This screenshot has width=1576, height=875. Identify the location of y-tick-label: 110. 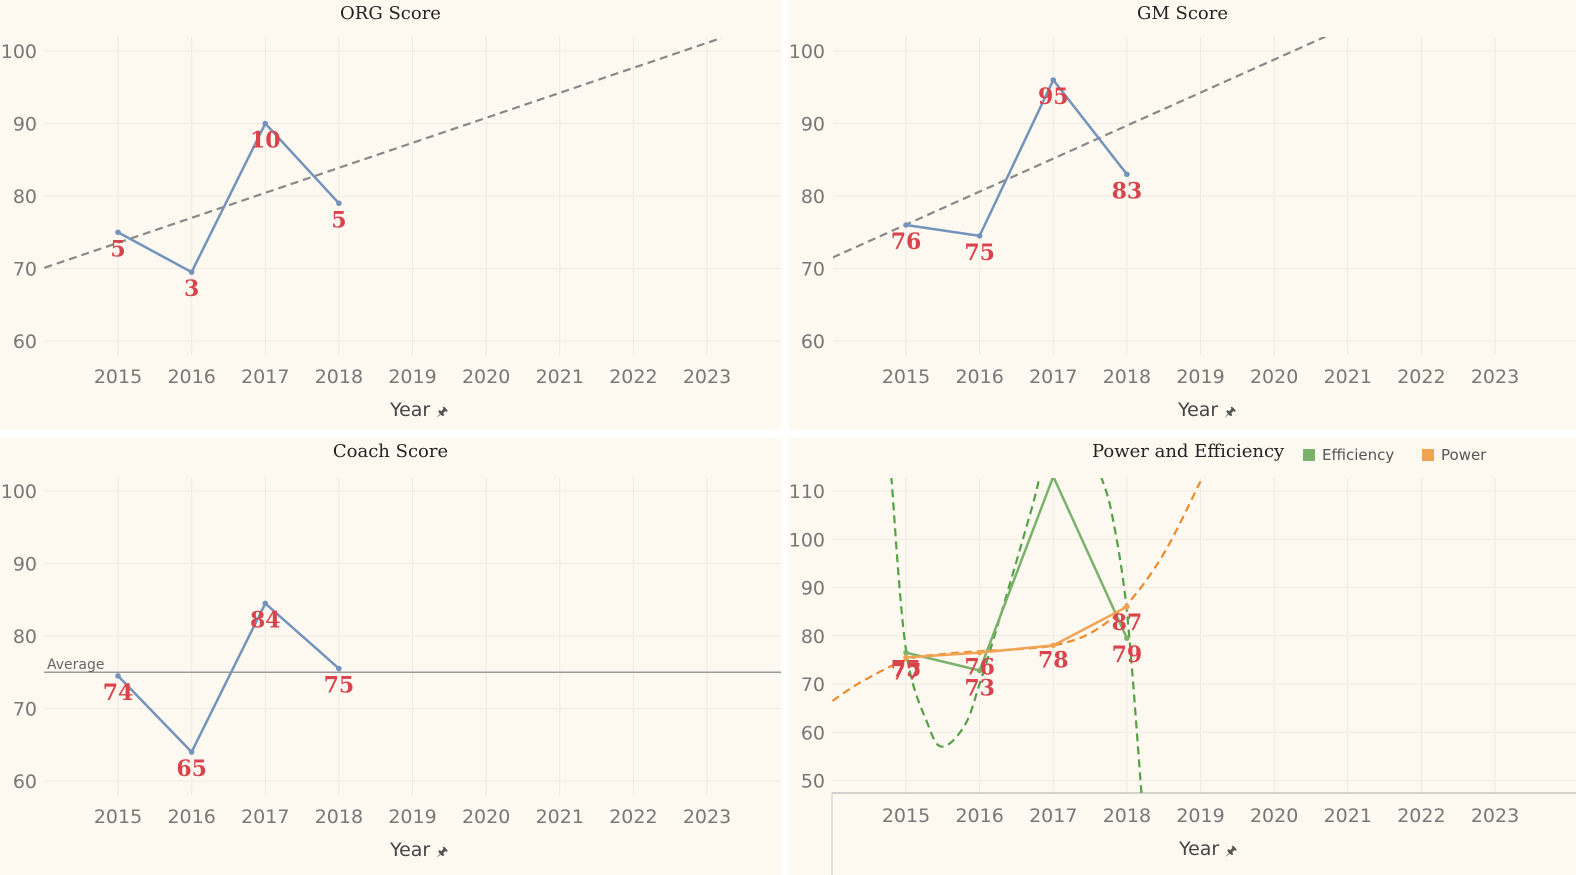
(807, 492).